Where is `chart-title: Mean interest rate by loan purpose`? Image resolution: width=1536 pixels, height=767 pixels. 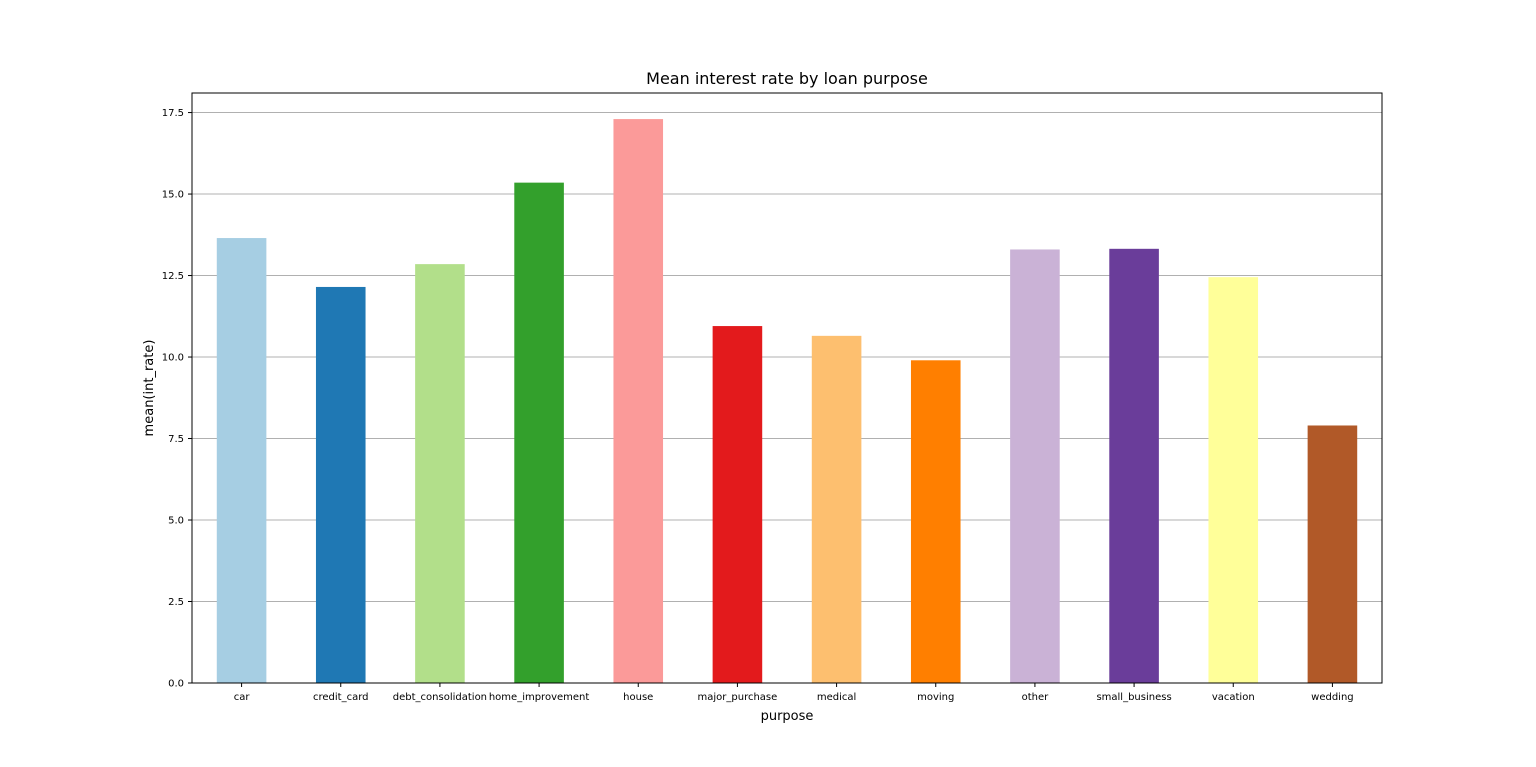
chart-title: Mean interest rate by loan purpose is located at coordinates (787, 78).